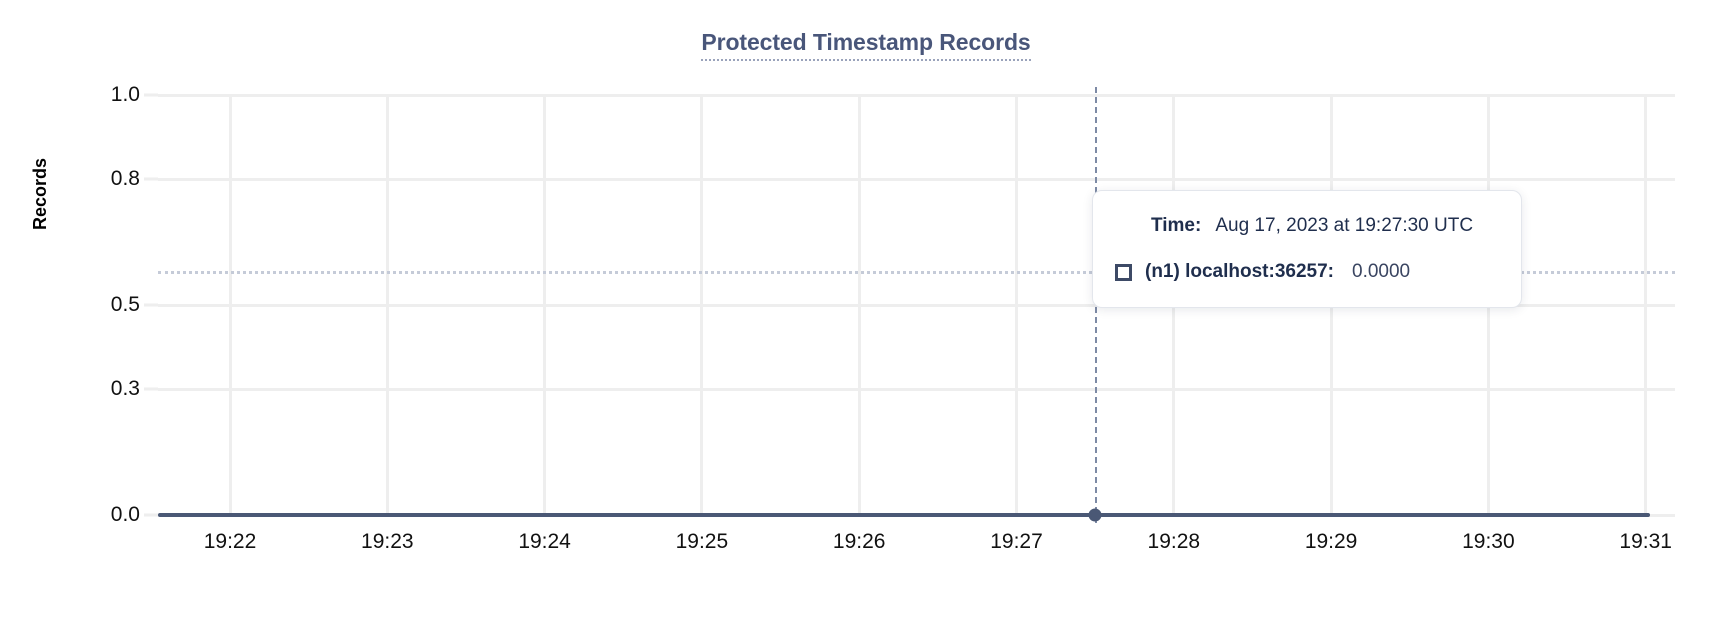 The height and width of the screenshot is (628, 1732). Describe the element at coordinates (916, 273) in the screenshot. I see `threshold-gridline` at that location.